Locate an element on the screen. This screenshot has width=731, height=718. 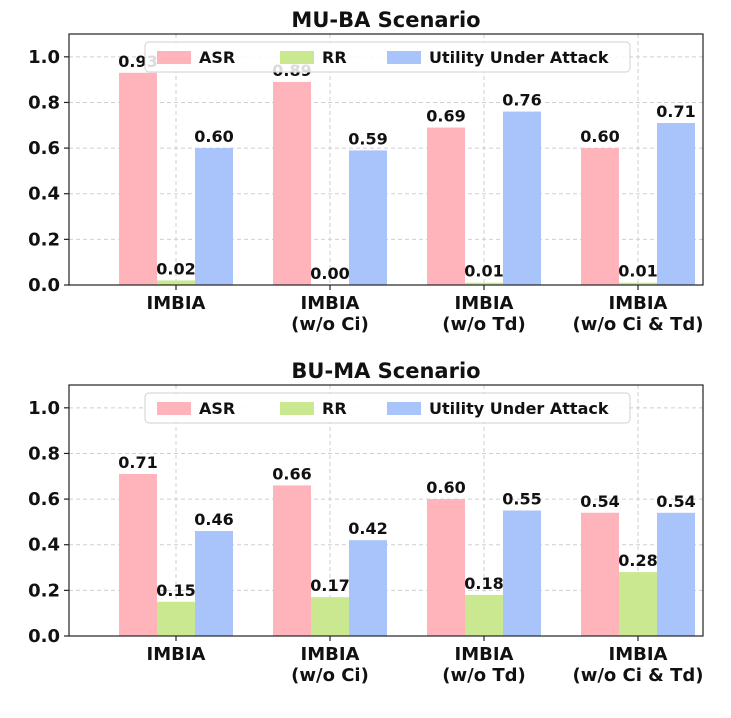
data-label: 0.17 is located at coordinates (329, 585).